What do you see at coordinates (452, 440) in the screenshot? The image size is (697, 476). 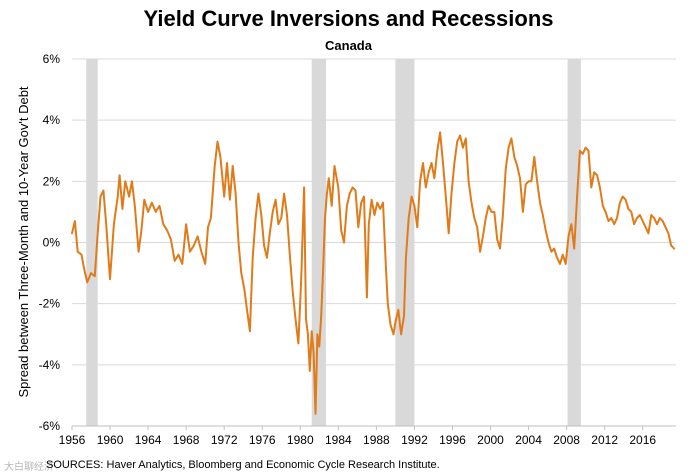 I see `x-tick-label: 1996` at bounding box center [452, 440].